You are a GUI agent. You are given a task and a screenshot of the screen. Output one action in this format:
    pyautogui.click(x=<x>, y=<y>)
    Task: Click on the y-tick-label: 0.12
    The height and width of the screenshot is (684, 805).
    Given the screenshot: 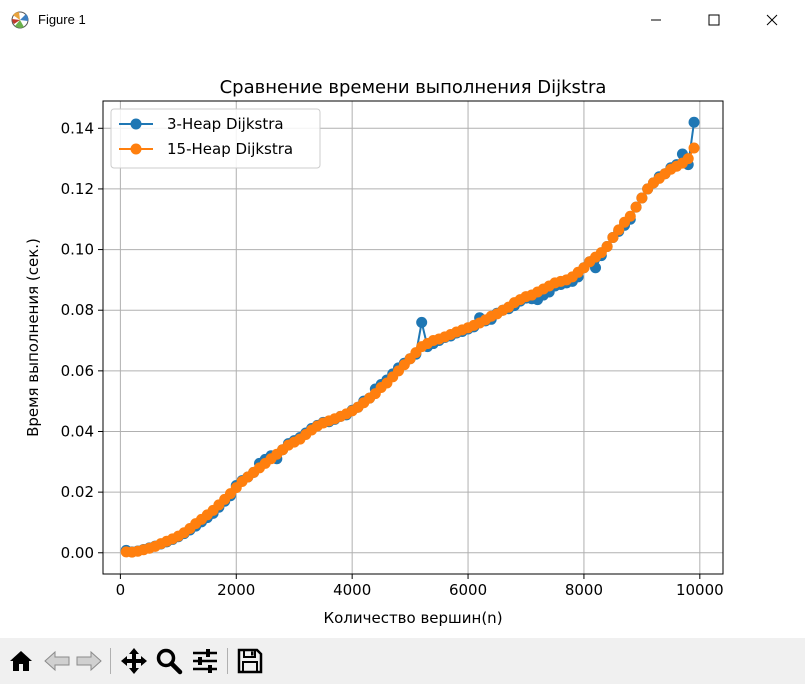 What is the action you would take?
    pyautogui.click(x=77, y=189)
    